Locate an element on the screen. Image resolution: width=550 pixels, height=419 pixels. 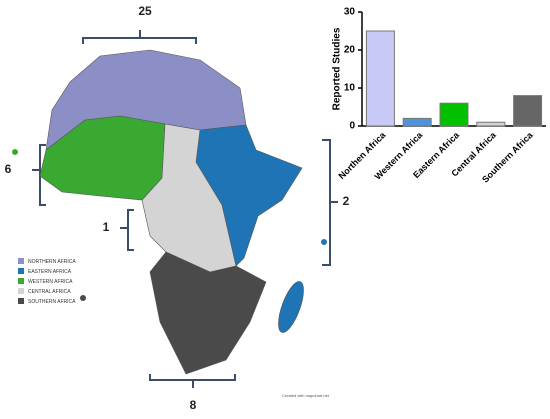
y-tick-label: 30 is located at coordinates (350, 12).